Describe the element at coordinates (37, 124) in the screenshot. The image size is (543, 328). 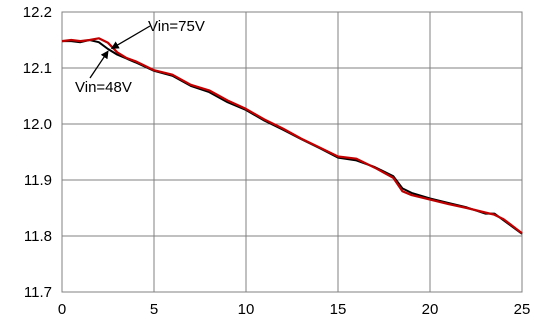
I see `y-tick-label: 12.0` at that location.